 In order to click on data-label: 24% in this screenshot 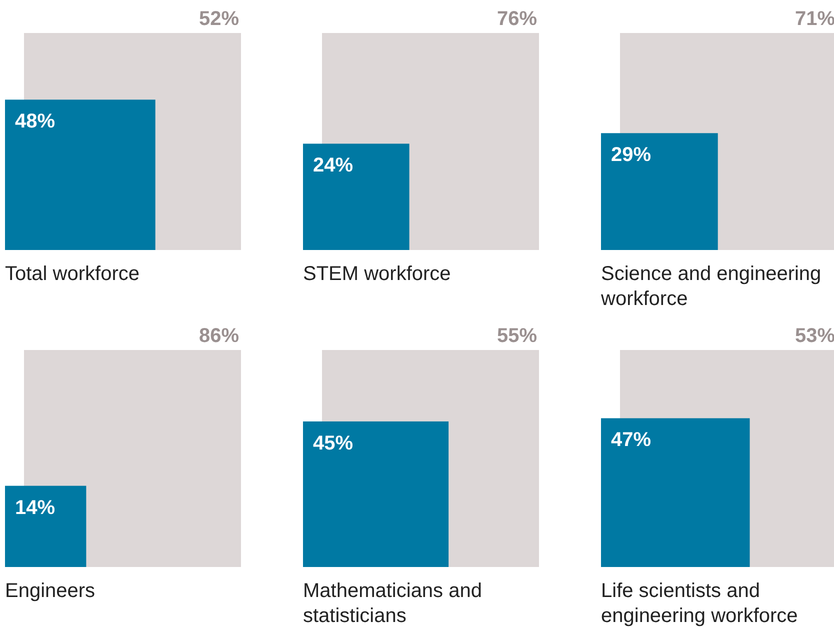, I will do `click(333, 165)`.